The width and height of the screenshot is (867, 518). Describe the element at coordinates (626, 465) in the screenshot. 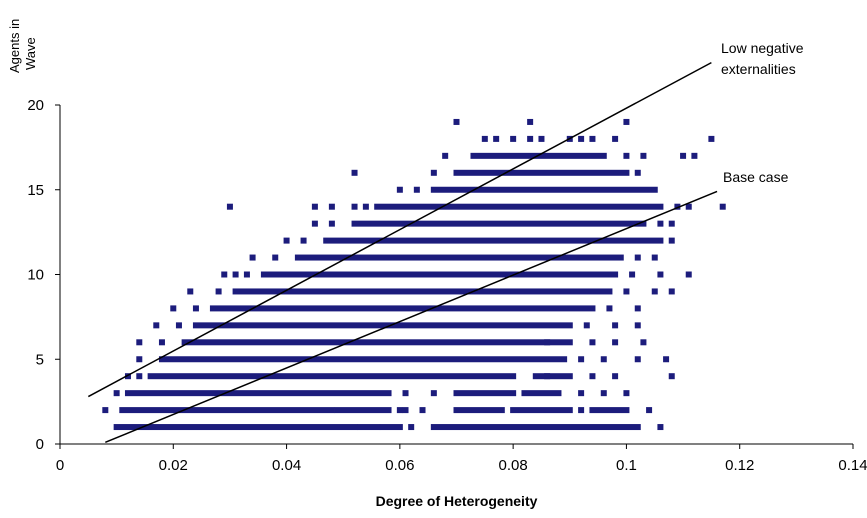

I see `x-tick-label: 0.1` at that location.